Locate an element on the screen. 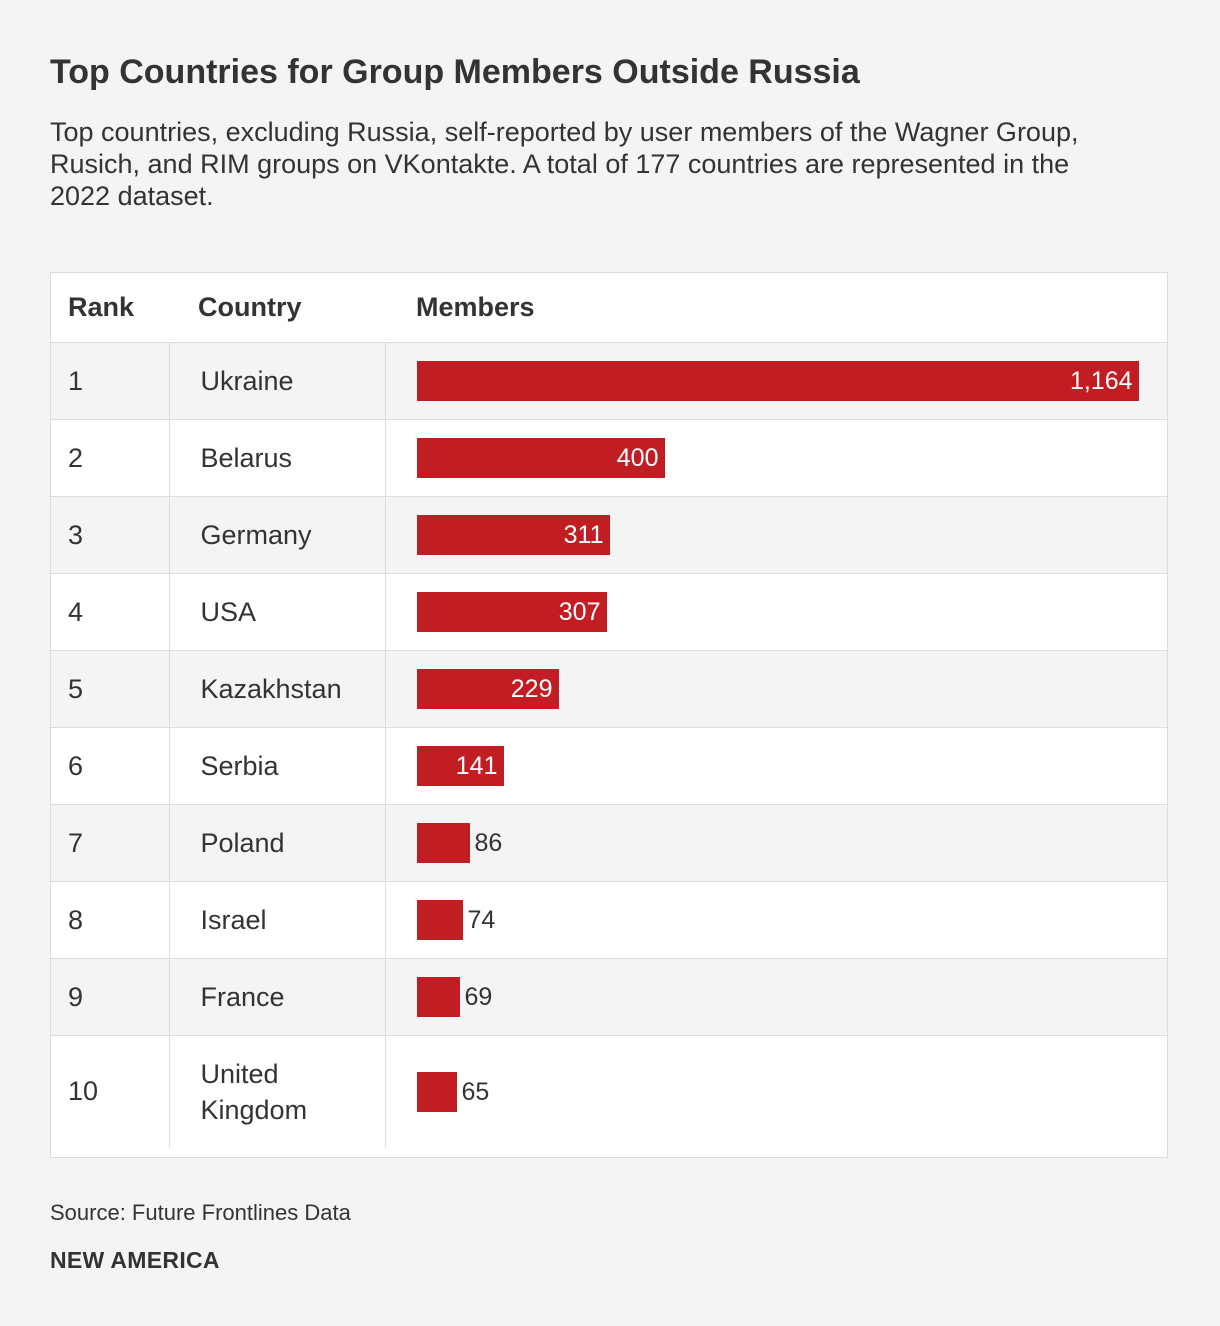  table-row: 10 United Kingdom 65 is located at coordinates (609, 1091).